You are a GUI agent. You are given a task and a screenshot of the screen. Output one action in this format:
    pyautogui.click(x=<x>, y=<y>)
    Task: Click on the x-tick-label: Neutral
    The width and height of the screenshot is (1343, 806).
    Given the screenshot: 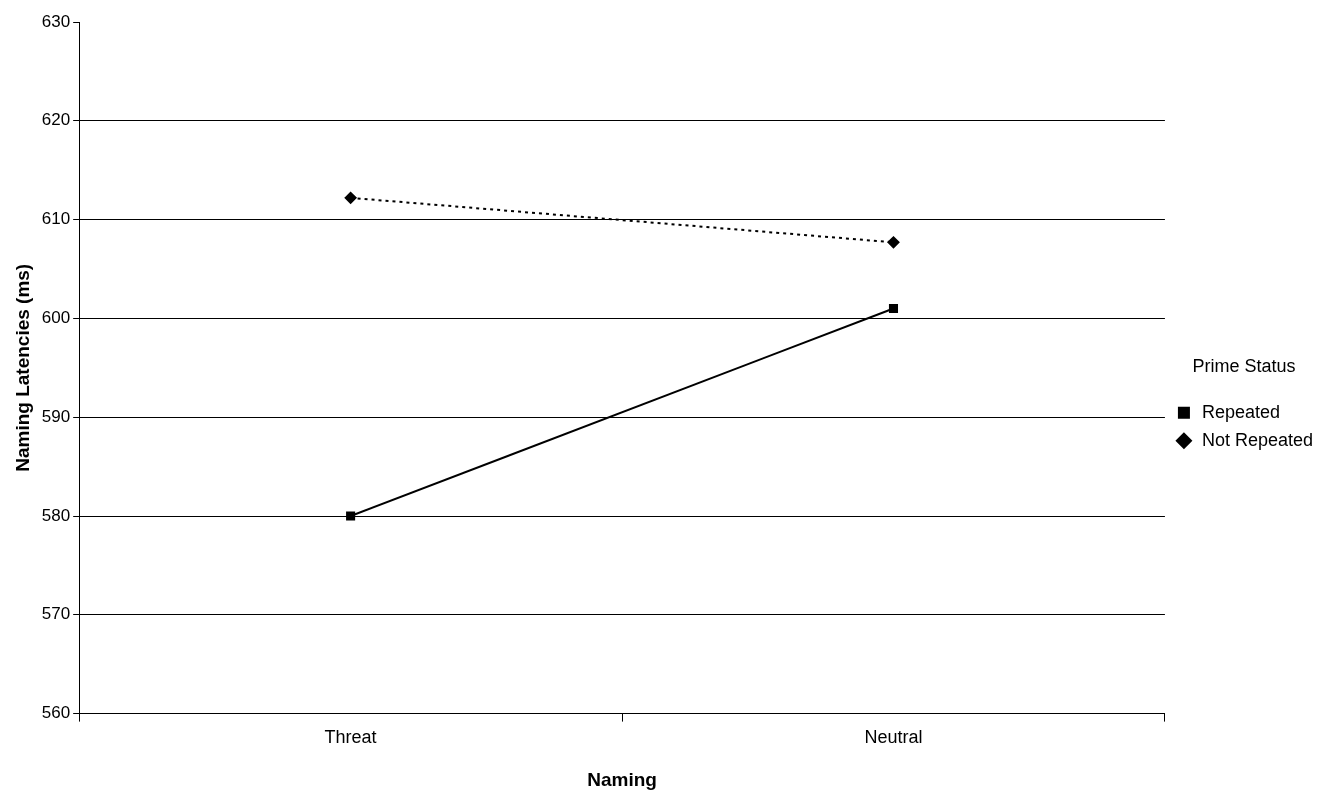 What is the action you would take?
    pyautogui.click(x=893, y=737)
    